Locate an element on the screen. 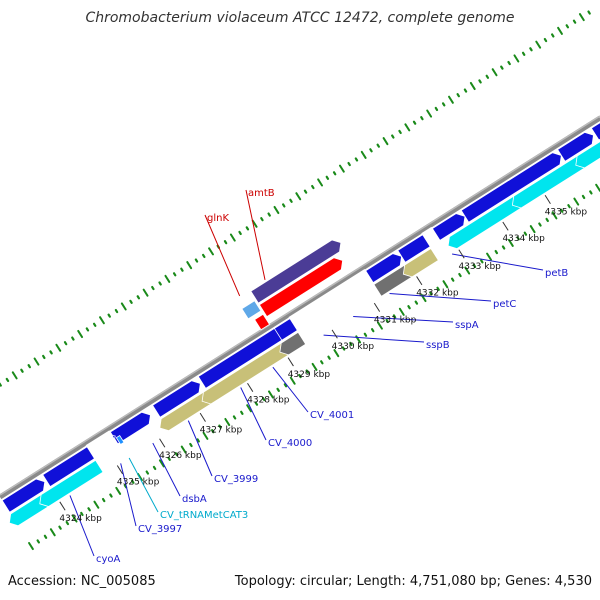 This screenshot has width=600, height=600. red-gene is located at coordinates (301, 287).